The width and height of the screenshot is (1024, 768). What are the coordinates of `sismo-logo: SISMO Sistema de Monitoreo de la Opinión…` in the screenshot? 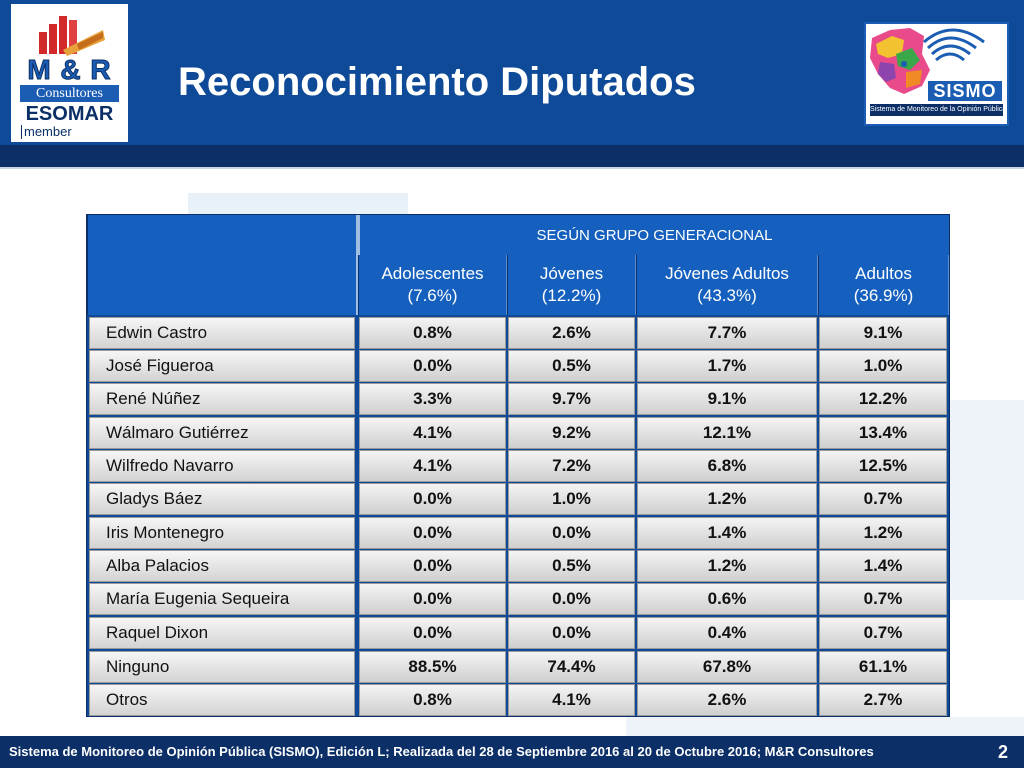 It's located at (936, 74).